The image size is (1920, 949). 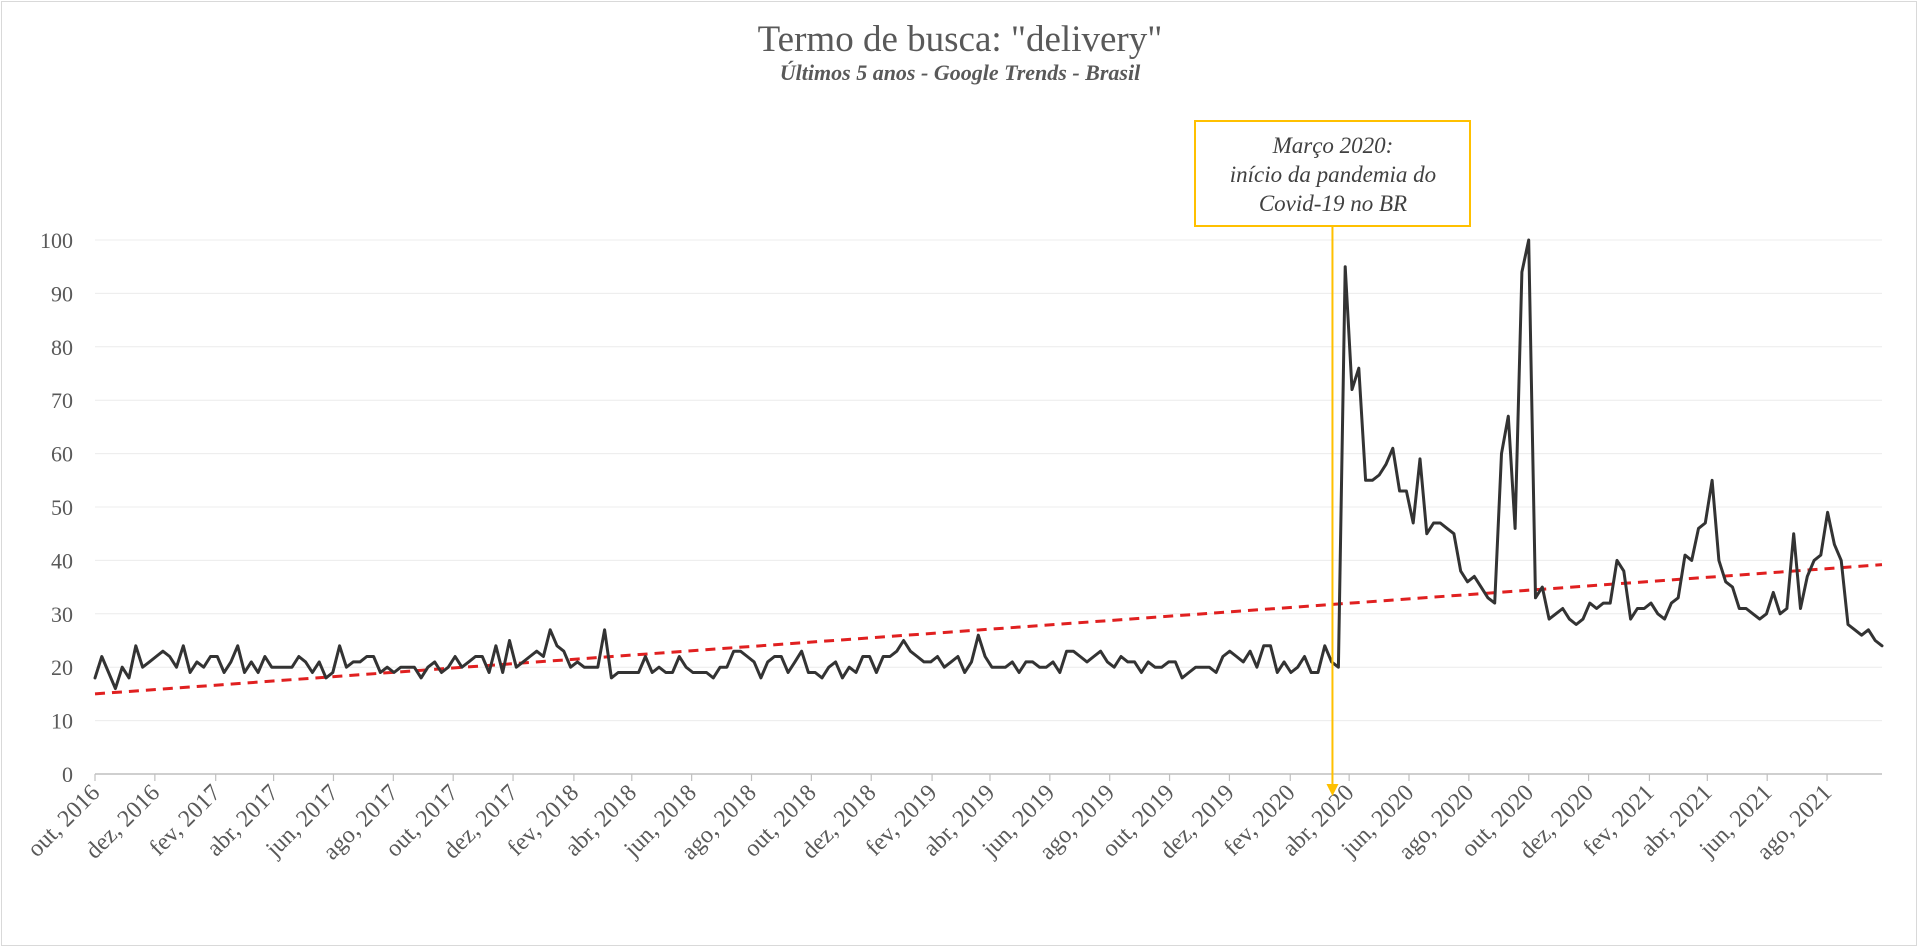 I want to click on y-tick-label: 20, so click(x=62, y=667).